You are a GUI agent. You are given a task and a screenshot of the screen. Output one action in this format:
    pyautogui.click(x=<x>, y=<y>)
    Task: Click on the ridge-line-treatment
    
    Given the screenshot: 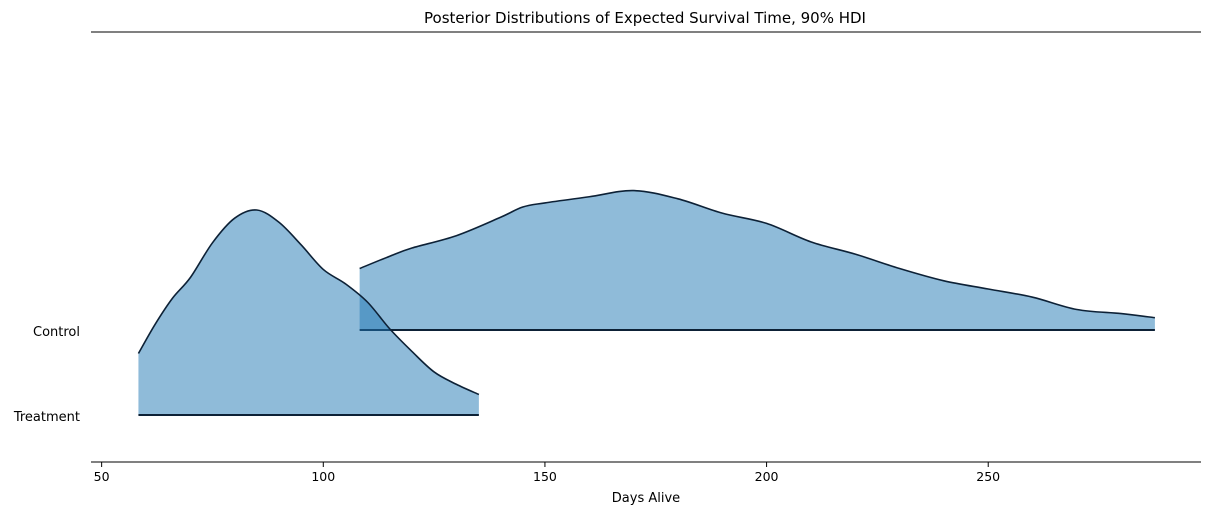 What is the action you would take?
    pyautogui.click(x=308, y=302)
    